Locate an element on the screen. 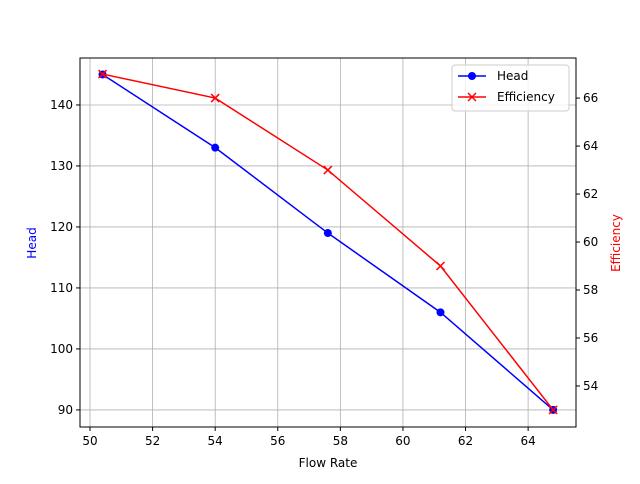  right-tick-label: 62 is located at coordinates (590, 194).